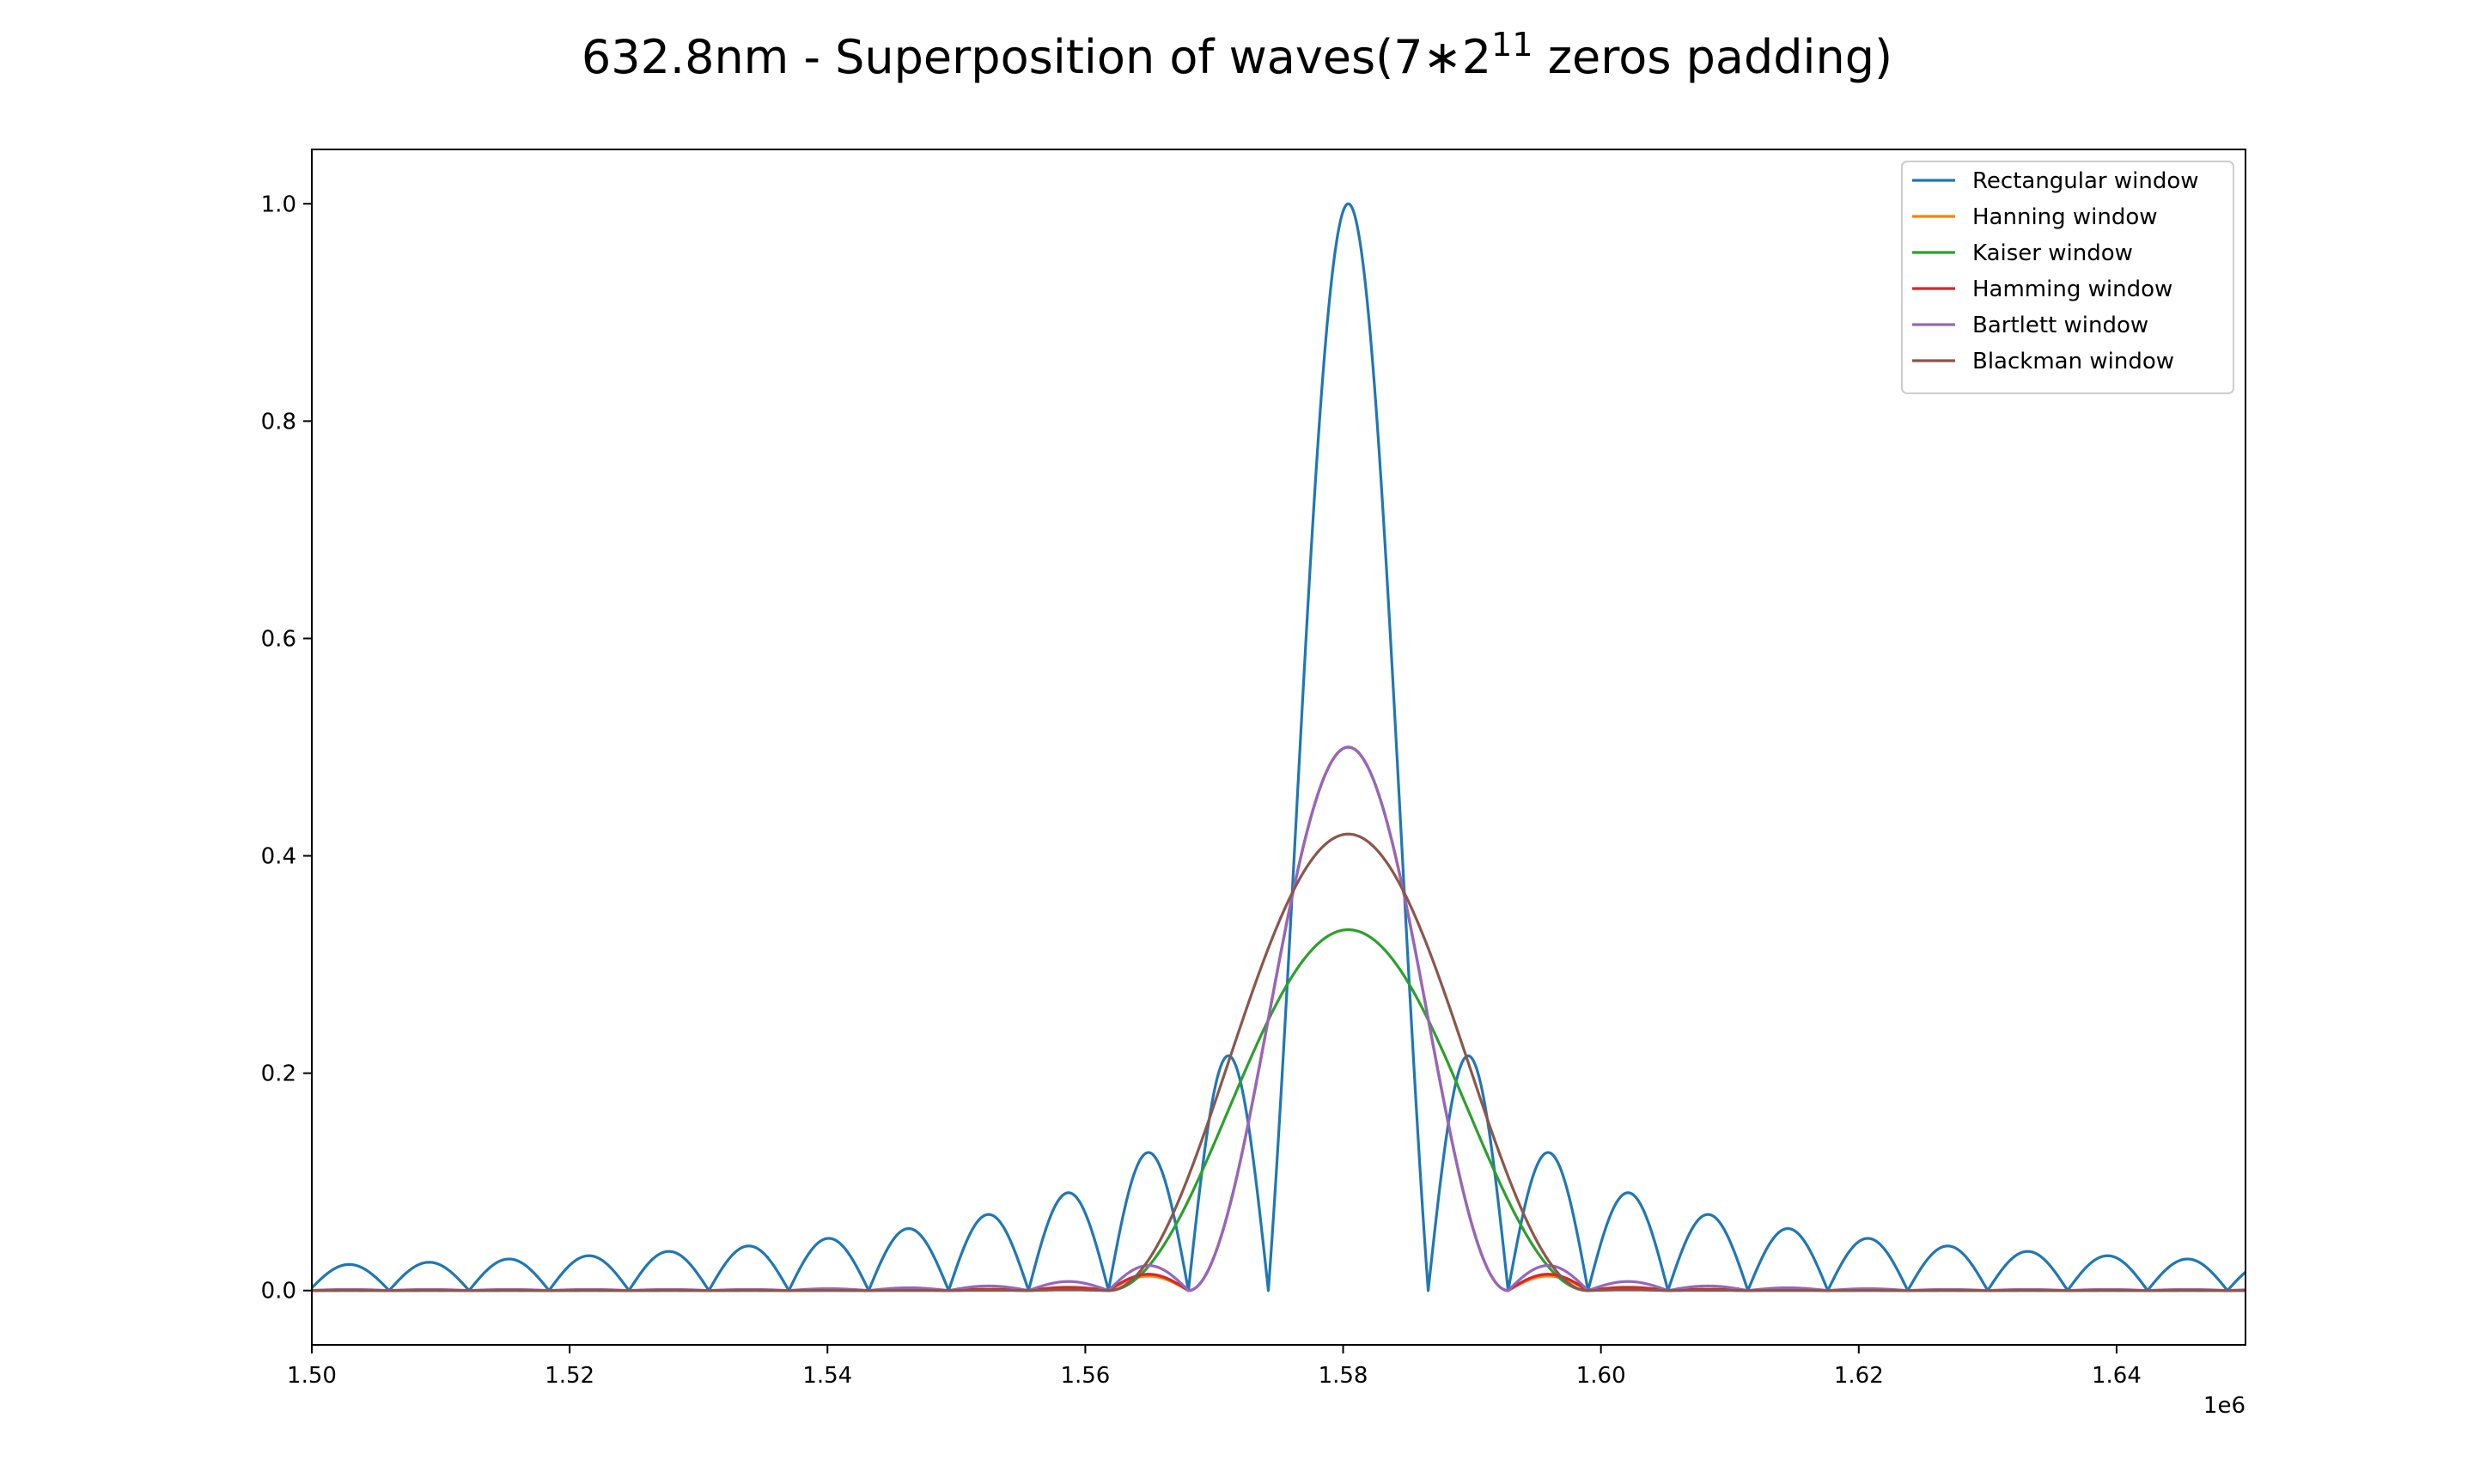 This screenshot has height=1484, width=2474. I want to click on x-tick-label: 1.60, so click(1601, 1376).